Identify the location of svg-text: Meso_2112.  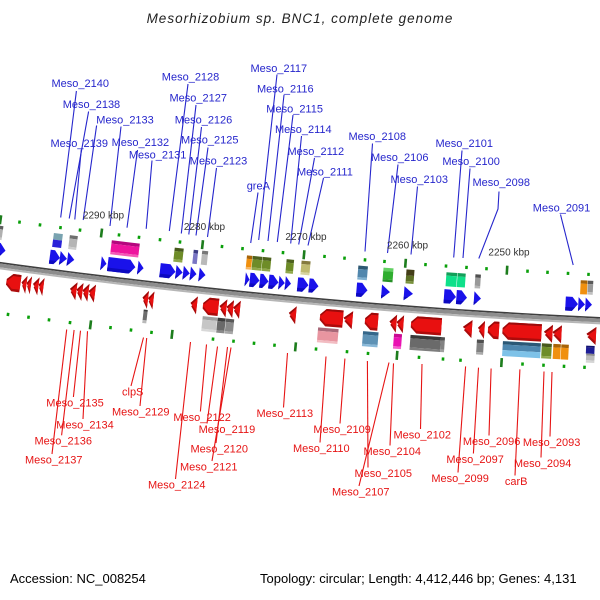
(316, 152).